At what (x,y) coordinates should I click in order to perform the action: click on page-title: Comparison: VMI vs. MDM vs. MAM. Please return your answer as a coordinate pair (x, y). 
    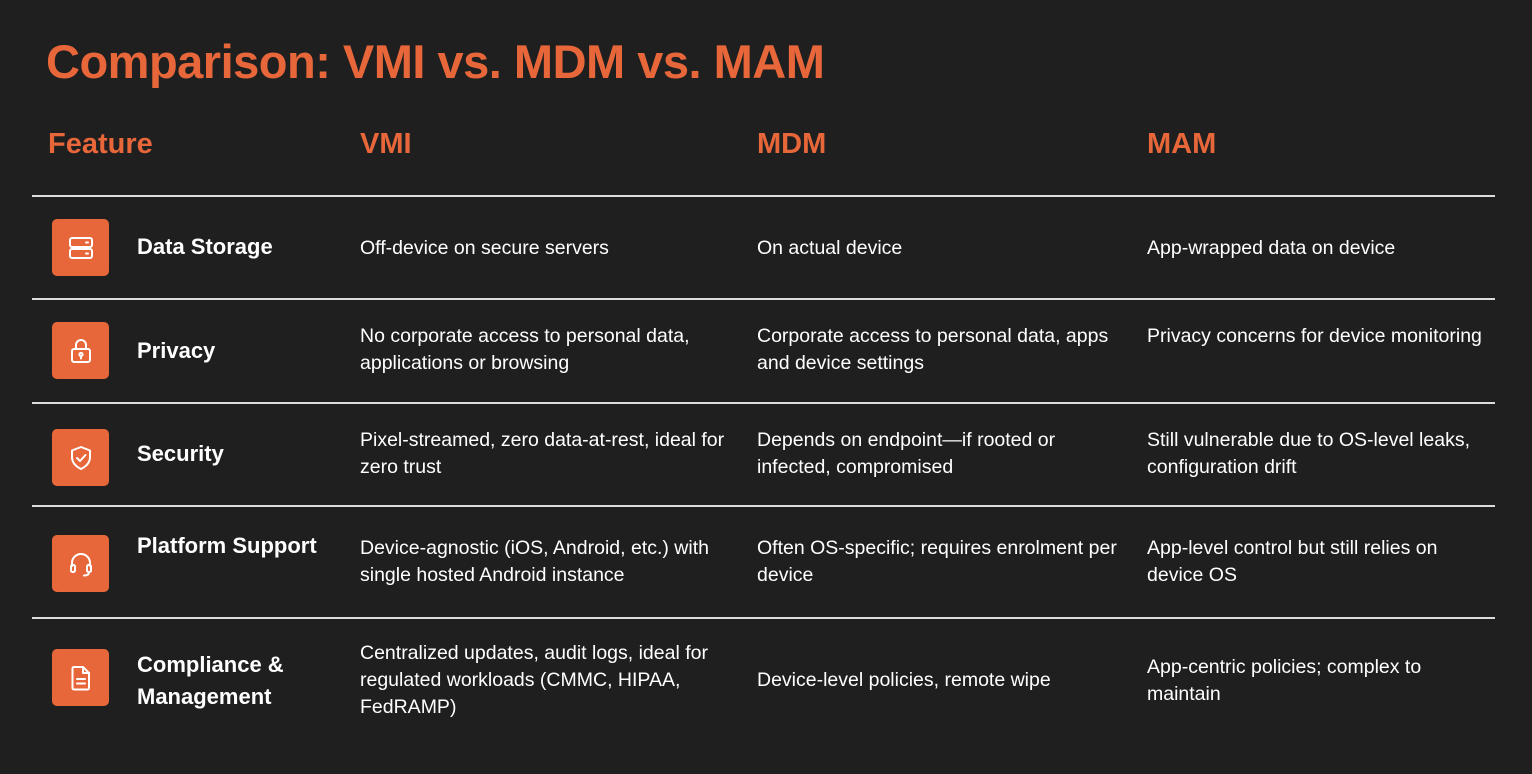
    Looking at the image, I should click on (435, 61).